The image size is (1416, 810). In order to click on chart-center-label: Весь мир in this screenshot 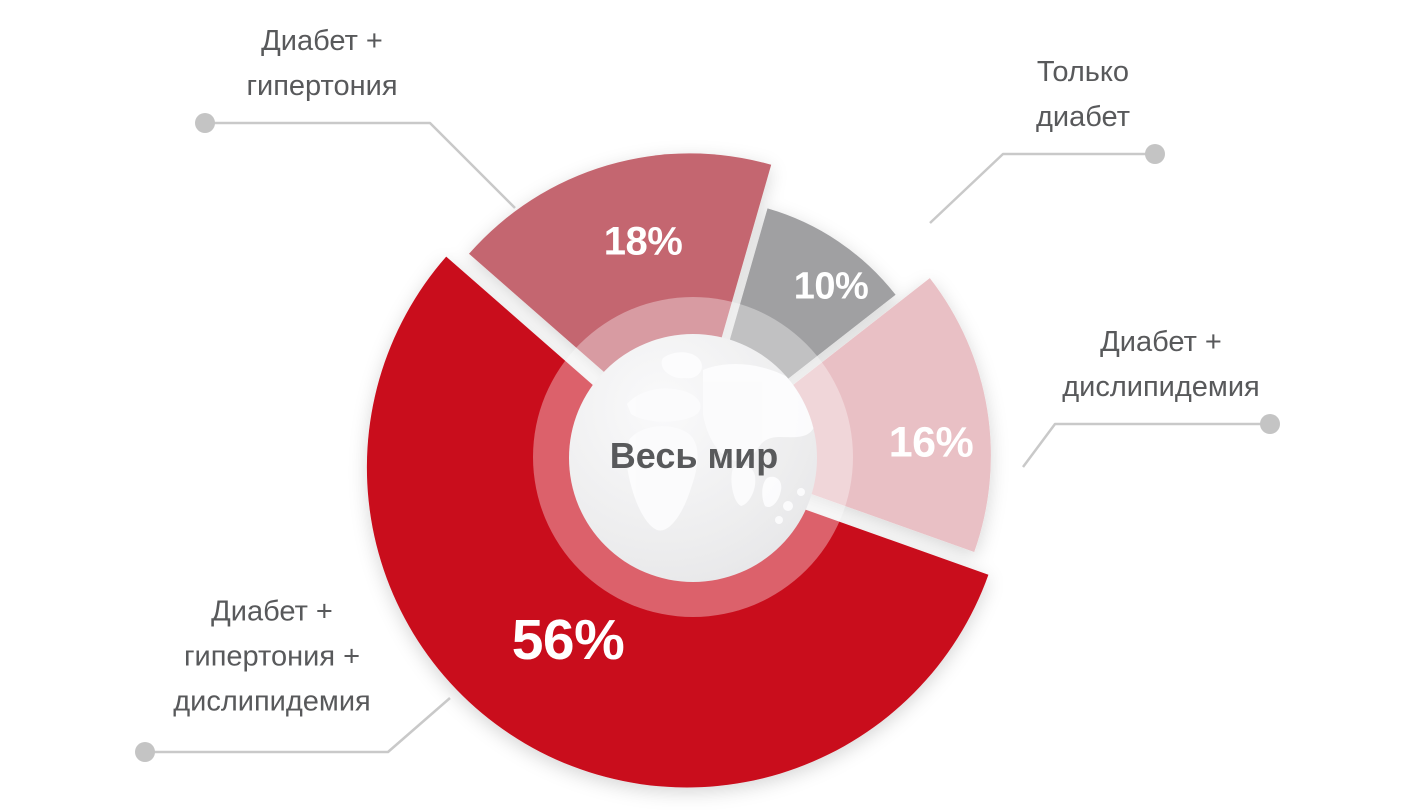, I will do `click(694, 455)`.